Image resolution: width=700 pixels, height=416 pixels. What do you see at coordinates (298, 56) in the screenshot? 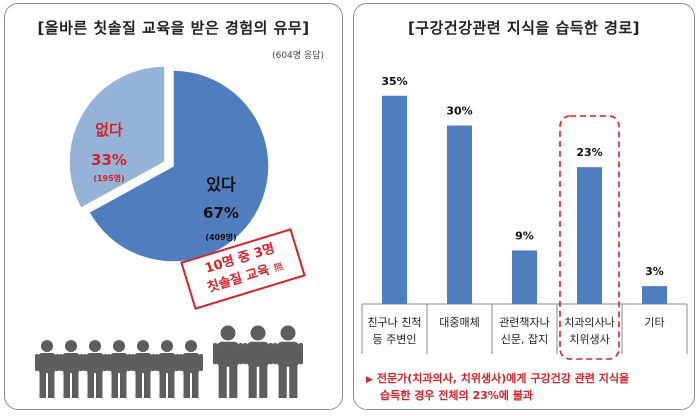
I see `respondents-note: (604명 응답)` at bounding box center [298, 56].